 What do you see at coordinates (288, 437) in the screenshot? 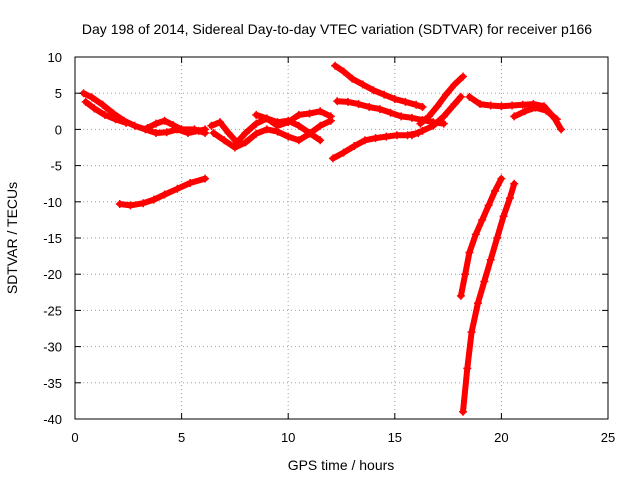
I see `x-tick-label: 10` at bounding box center [288, 437].